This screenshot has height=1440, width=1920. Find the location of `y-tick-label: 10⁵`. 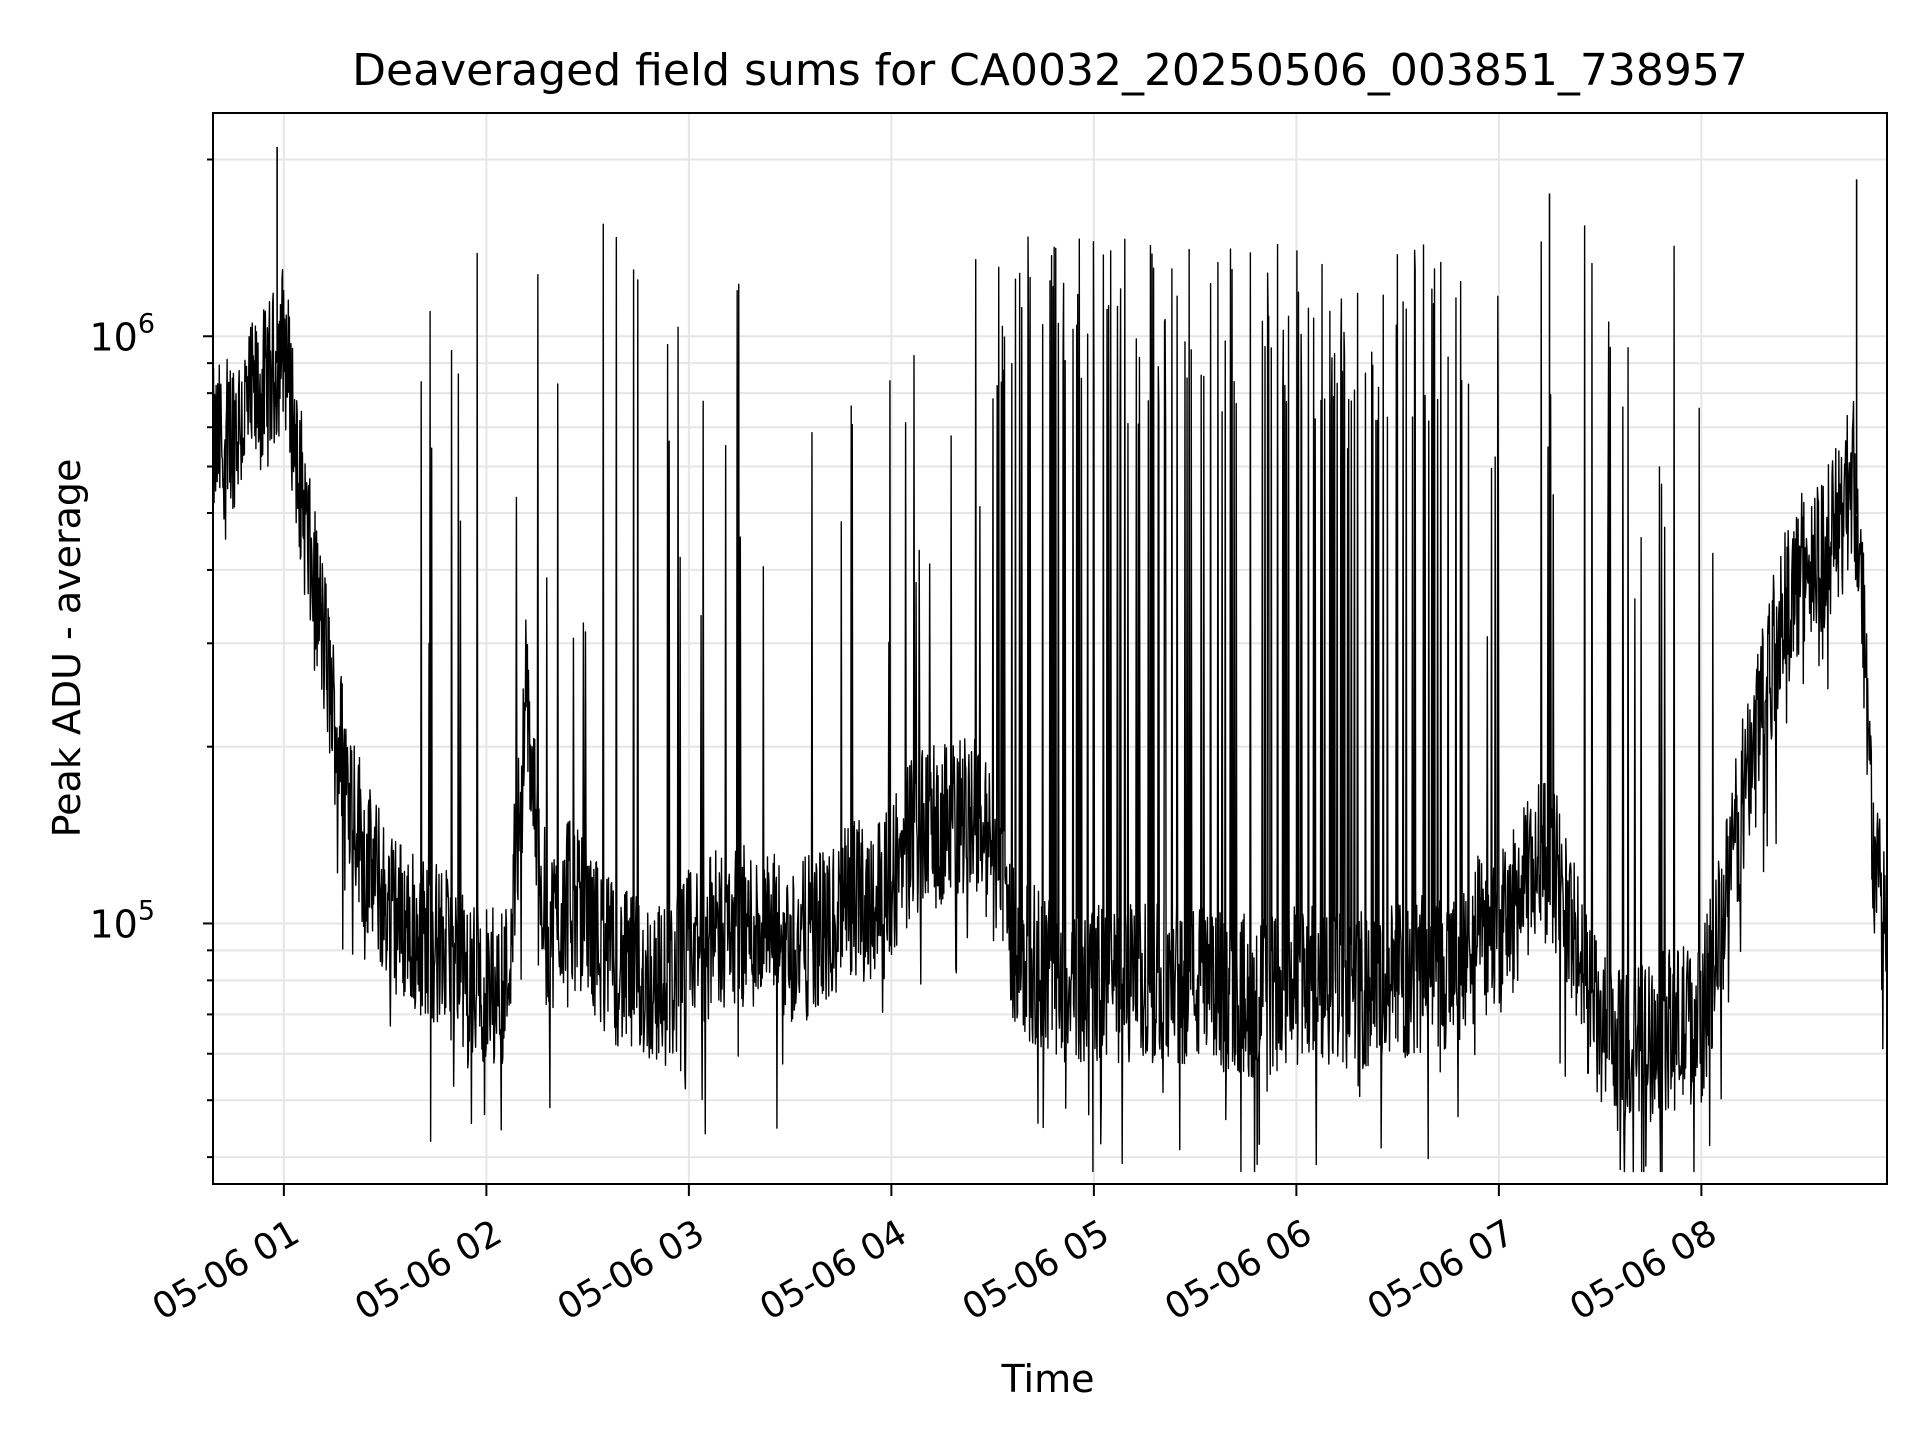

y-tick-label: 10⁵ is located at coordinates (122, 920).